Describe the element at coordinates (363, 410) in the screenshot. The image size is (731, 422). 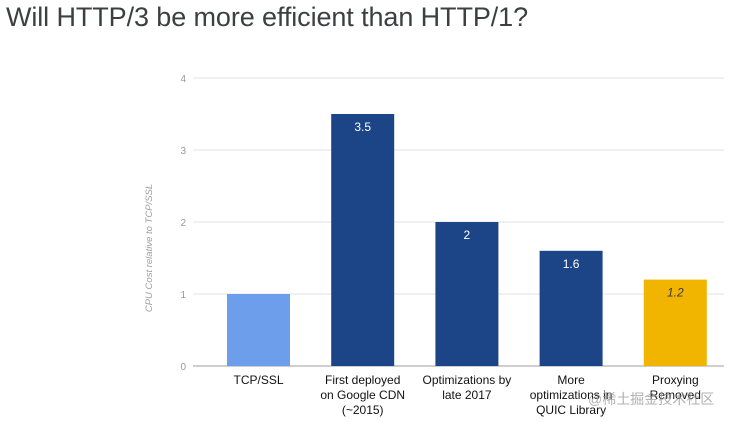
I see `x-category-label: (~2015)` at that location.